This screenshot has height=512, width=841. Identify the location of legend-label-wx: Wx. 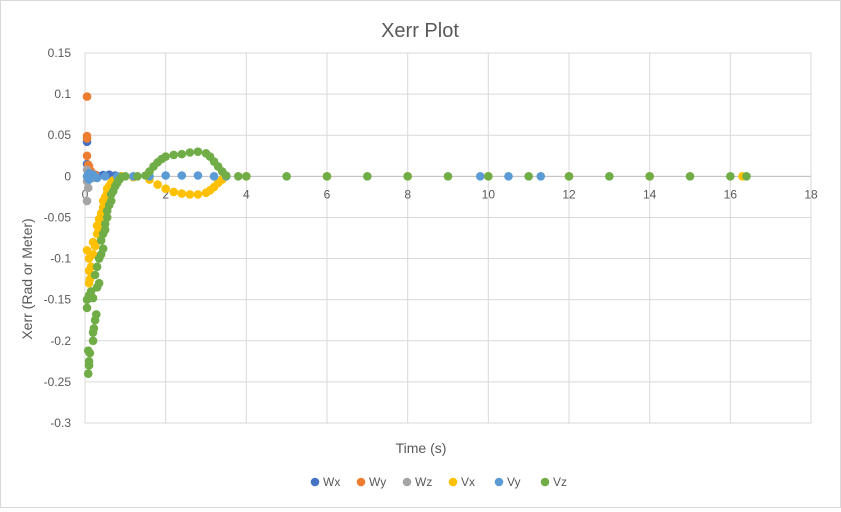
(331, 482).